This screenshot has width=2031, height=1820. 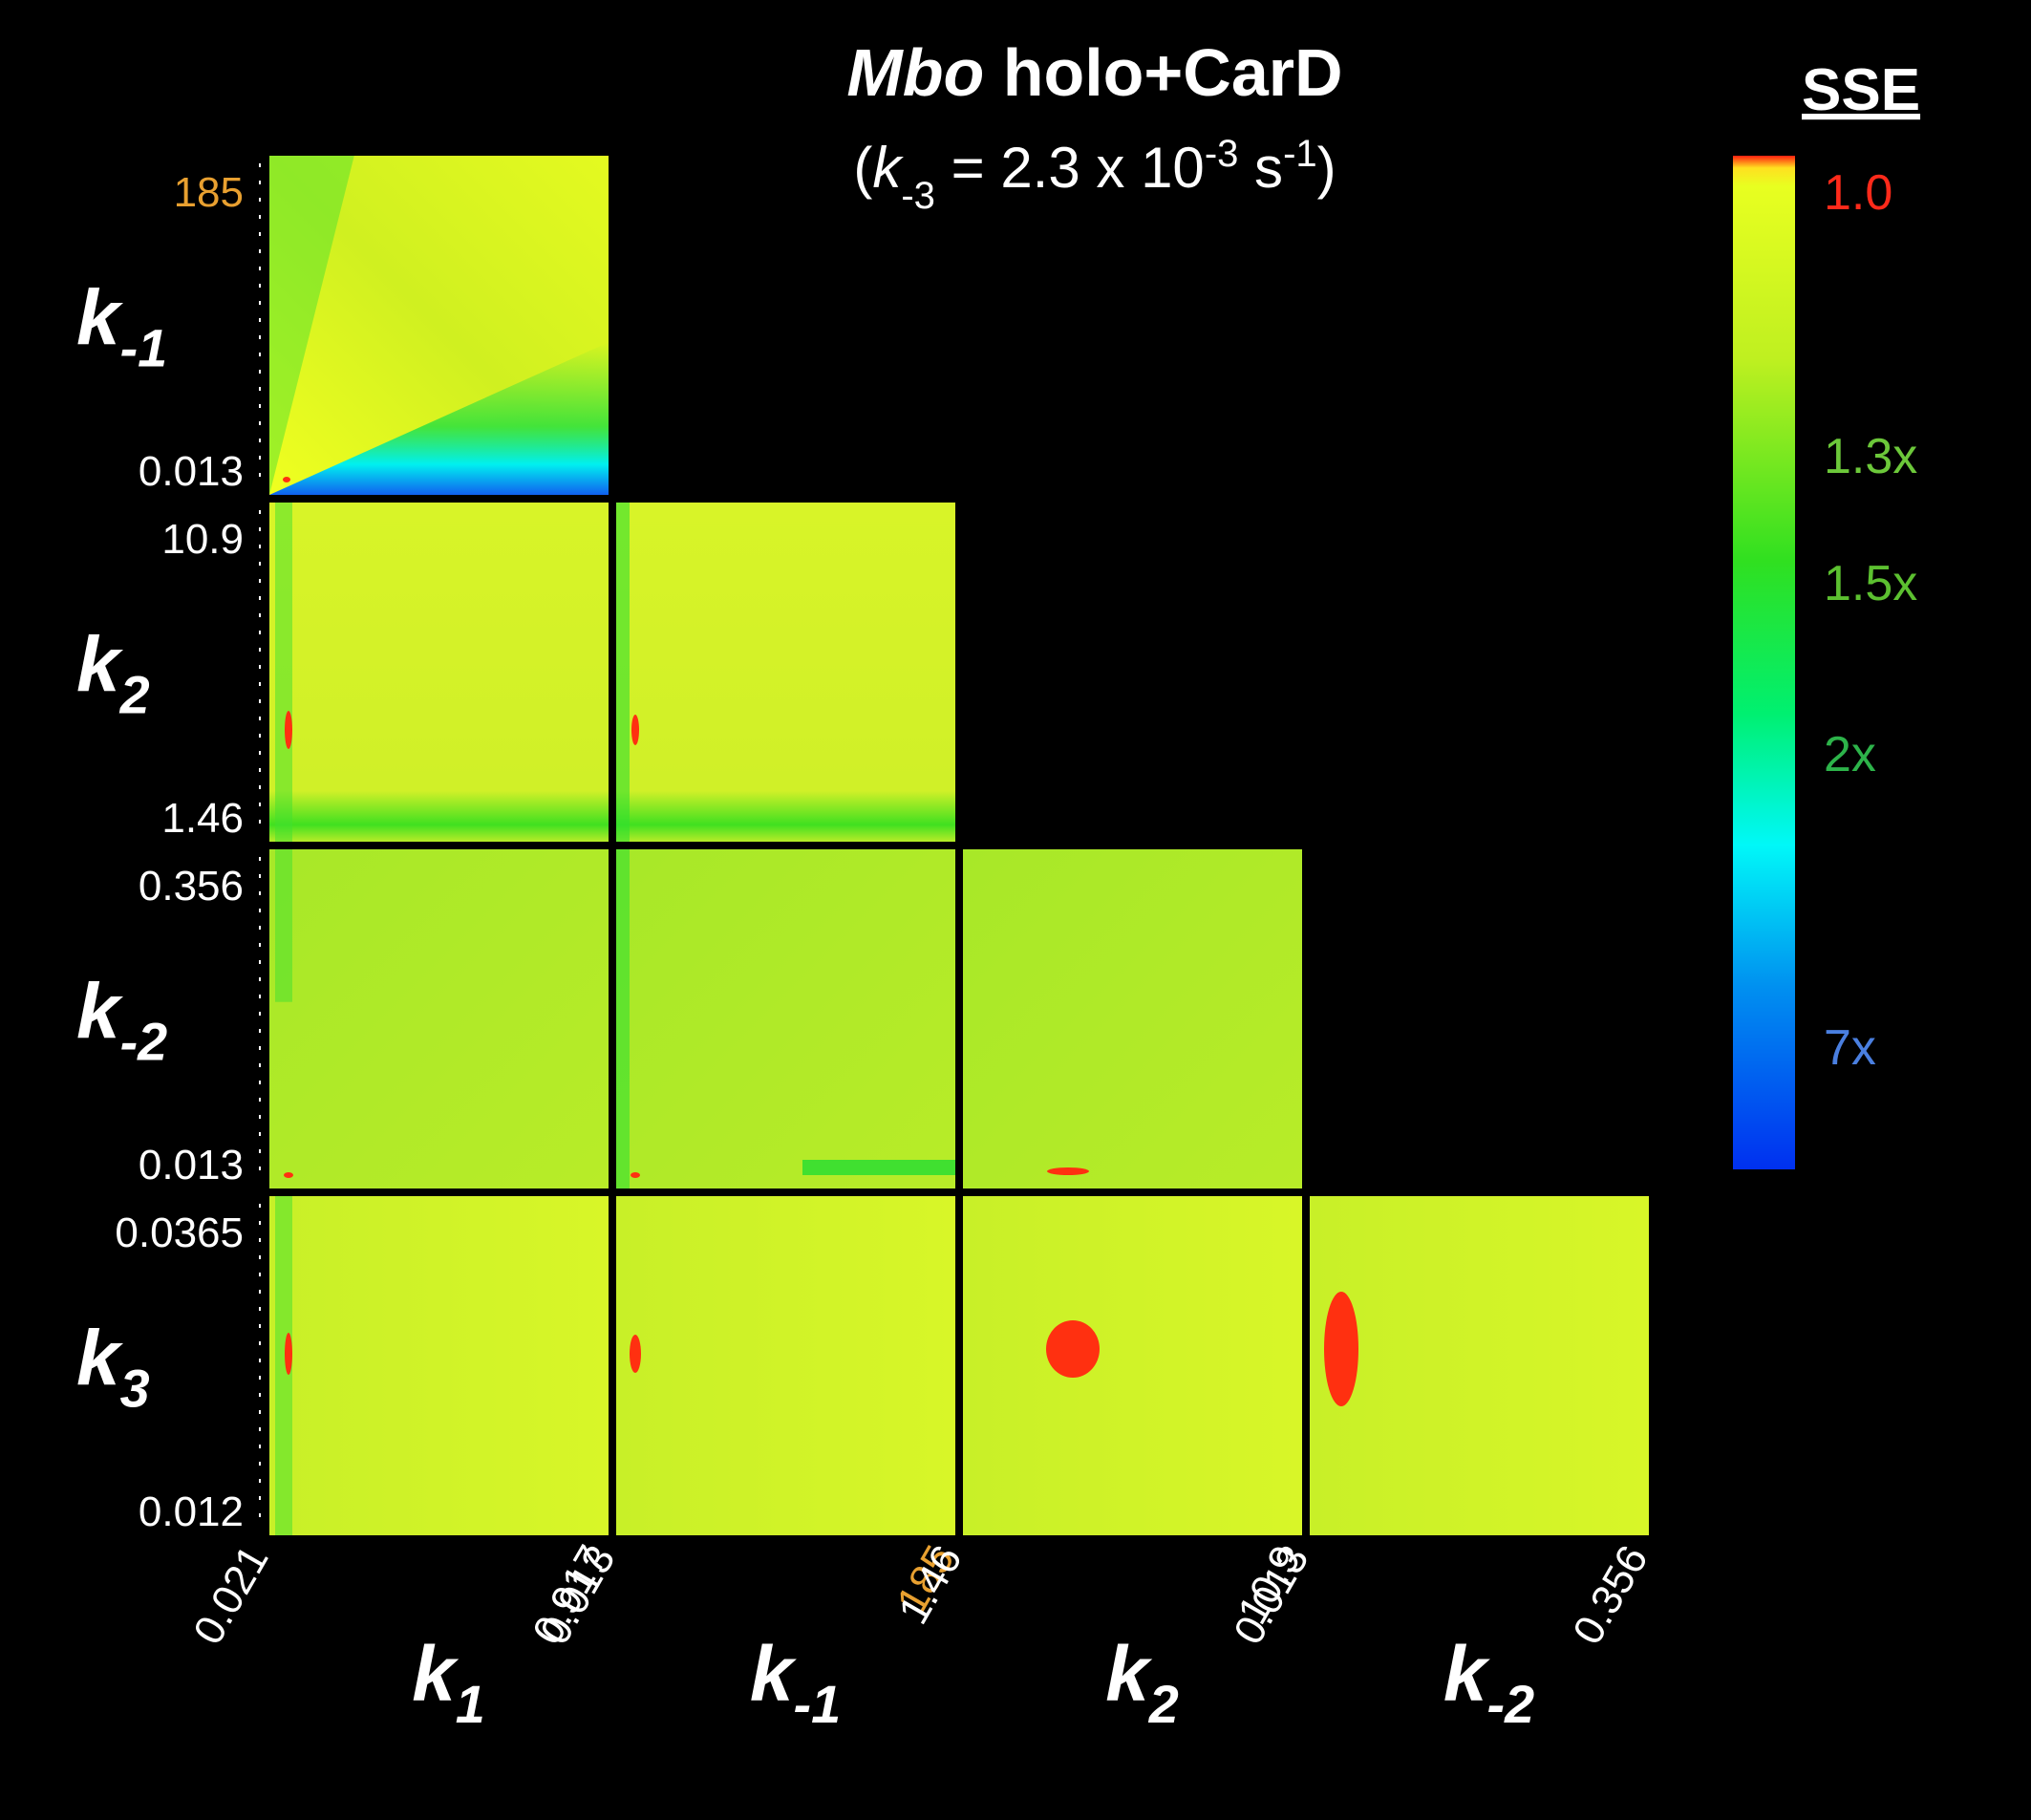 I want to click on y-range-min: 0.012, so click(x=191, y=1511).